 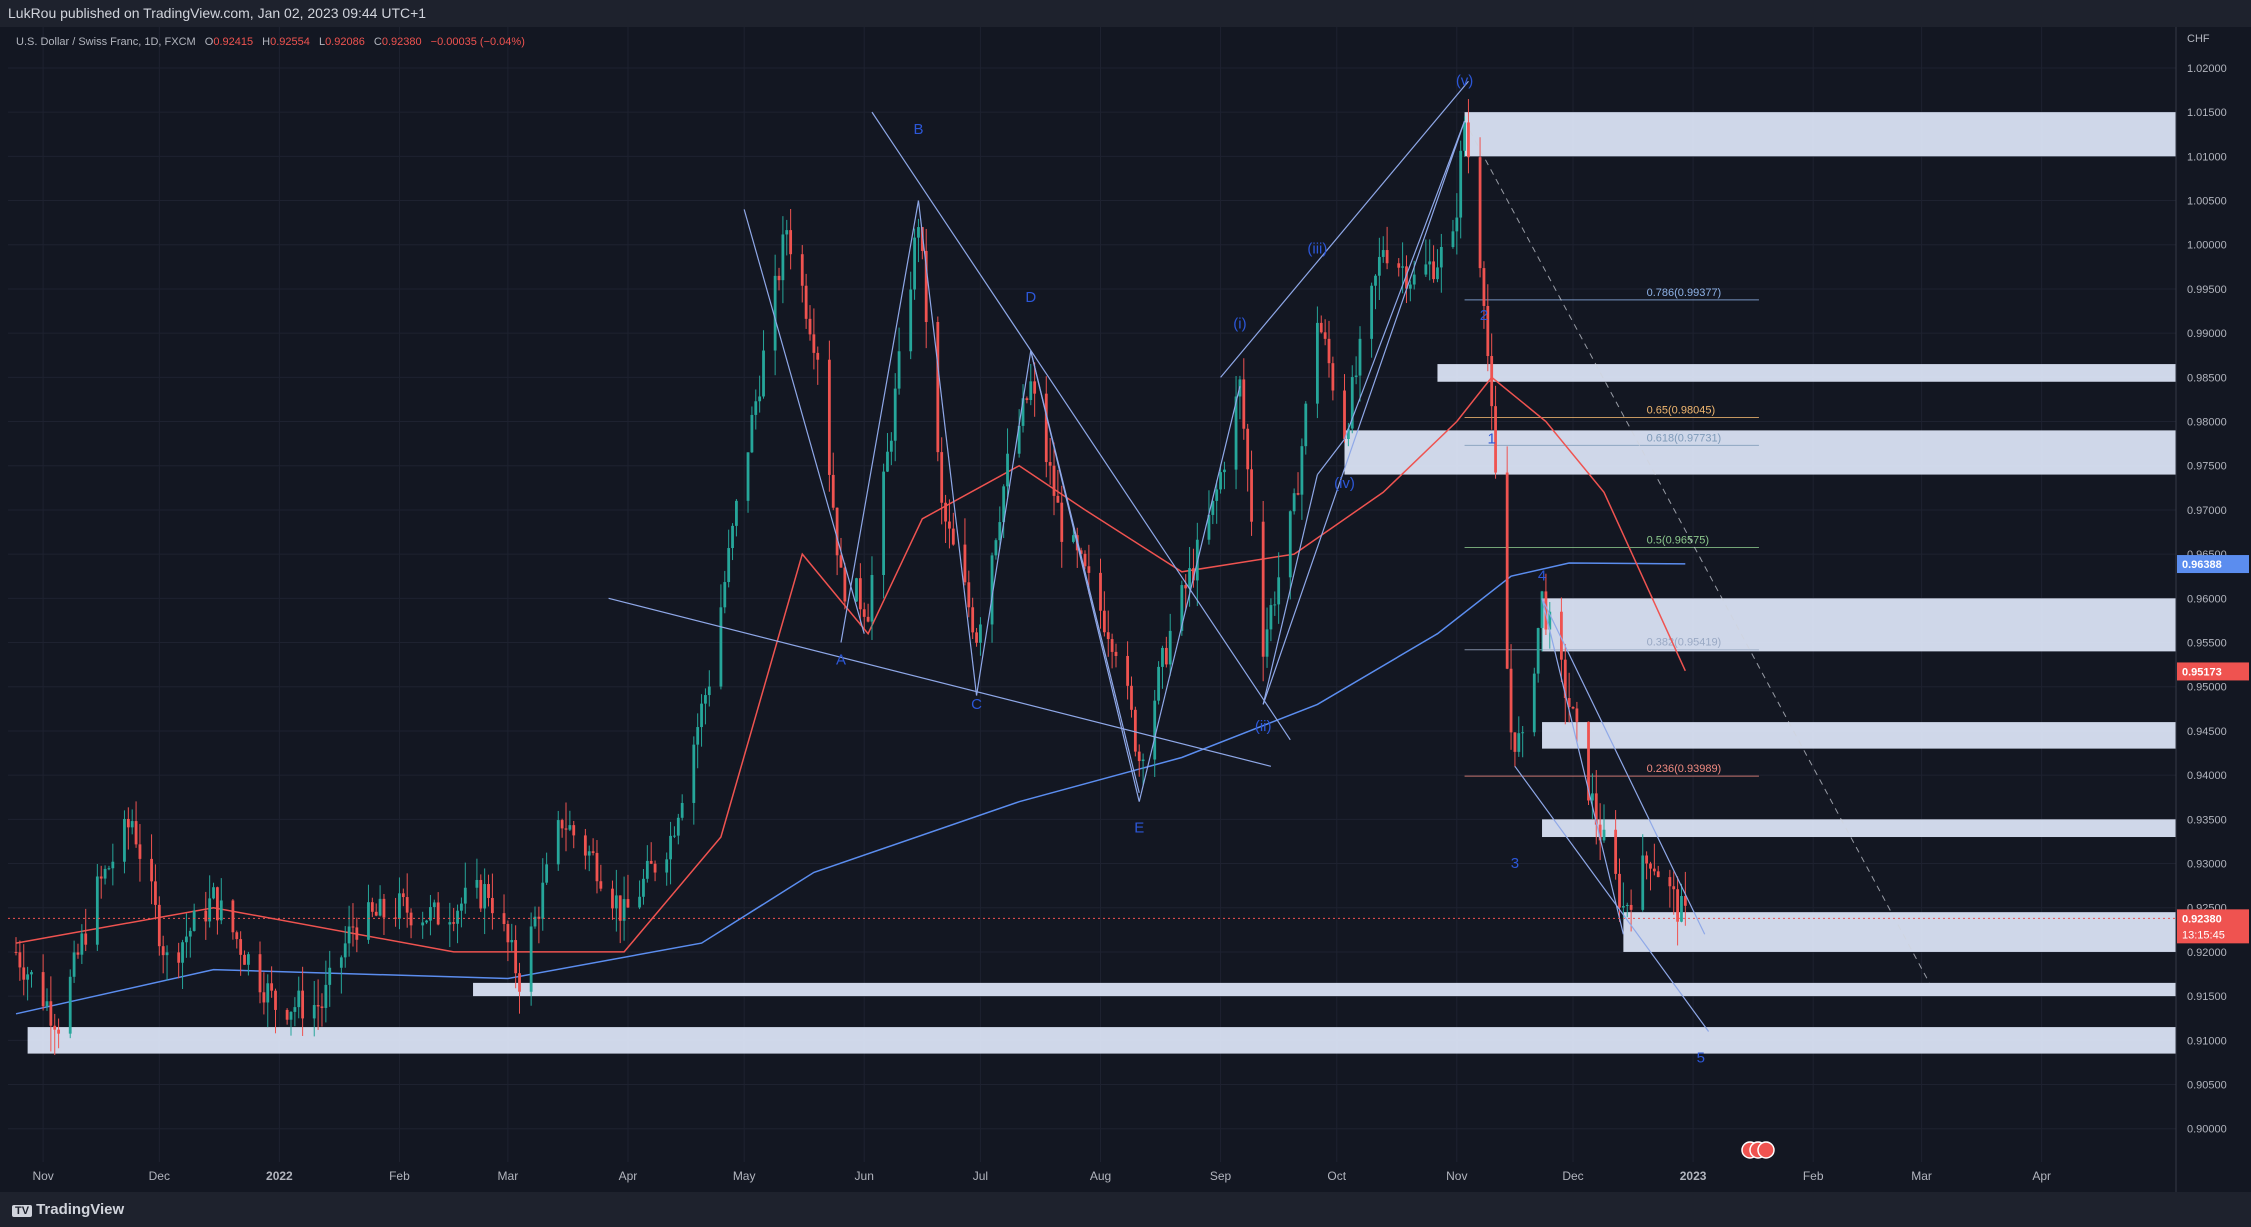 What do you see at coordinates (1678, 541) in the screenshot?
I see `fib-label: 0.5(0.96575)` at bounding box center [1678, 541].